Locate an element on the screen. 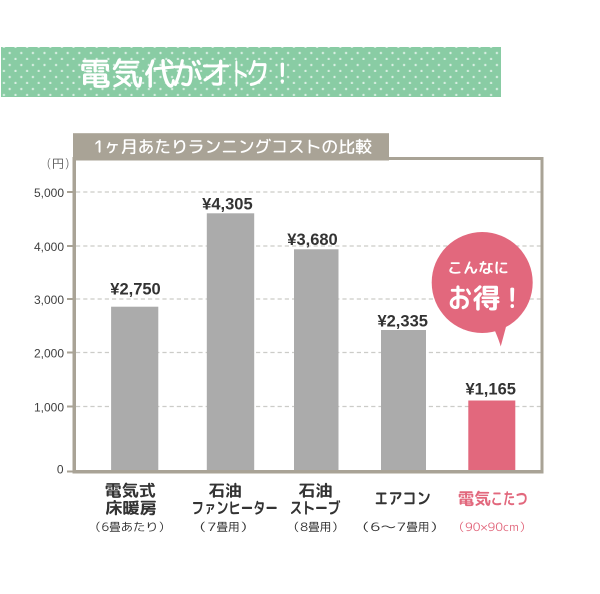  svg-text: 0 is located at coordinates (60, 469).